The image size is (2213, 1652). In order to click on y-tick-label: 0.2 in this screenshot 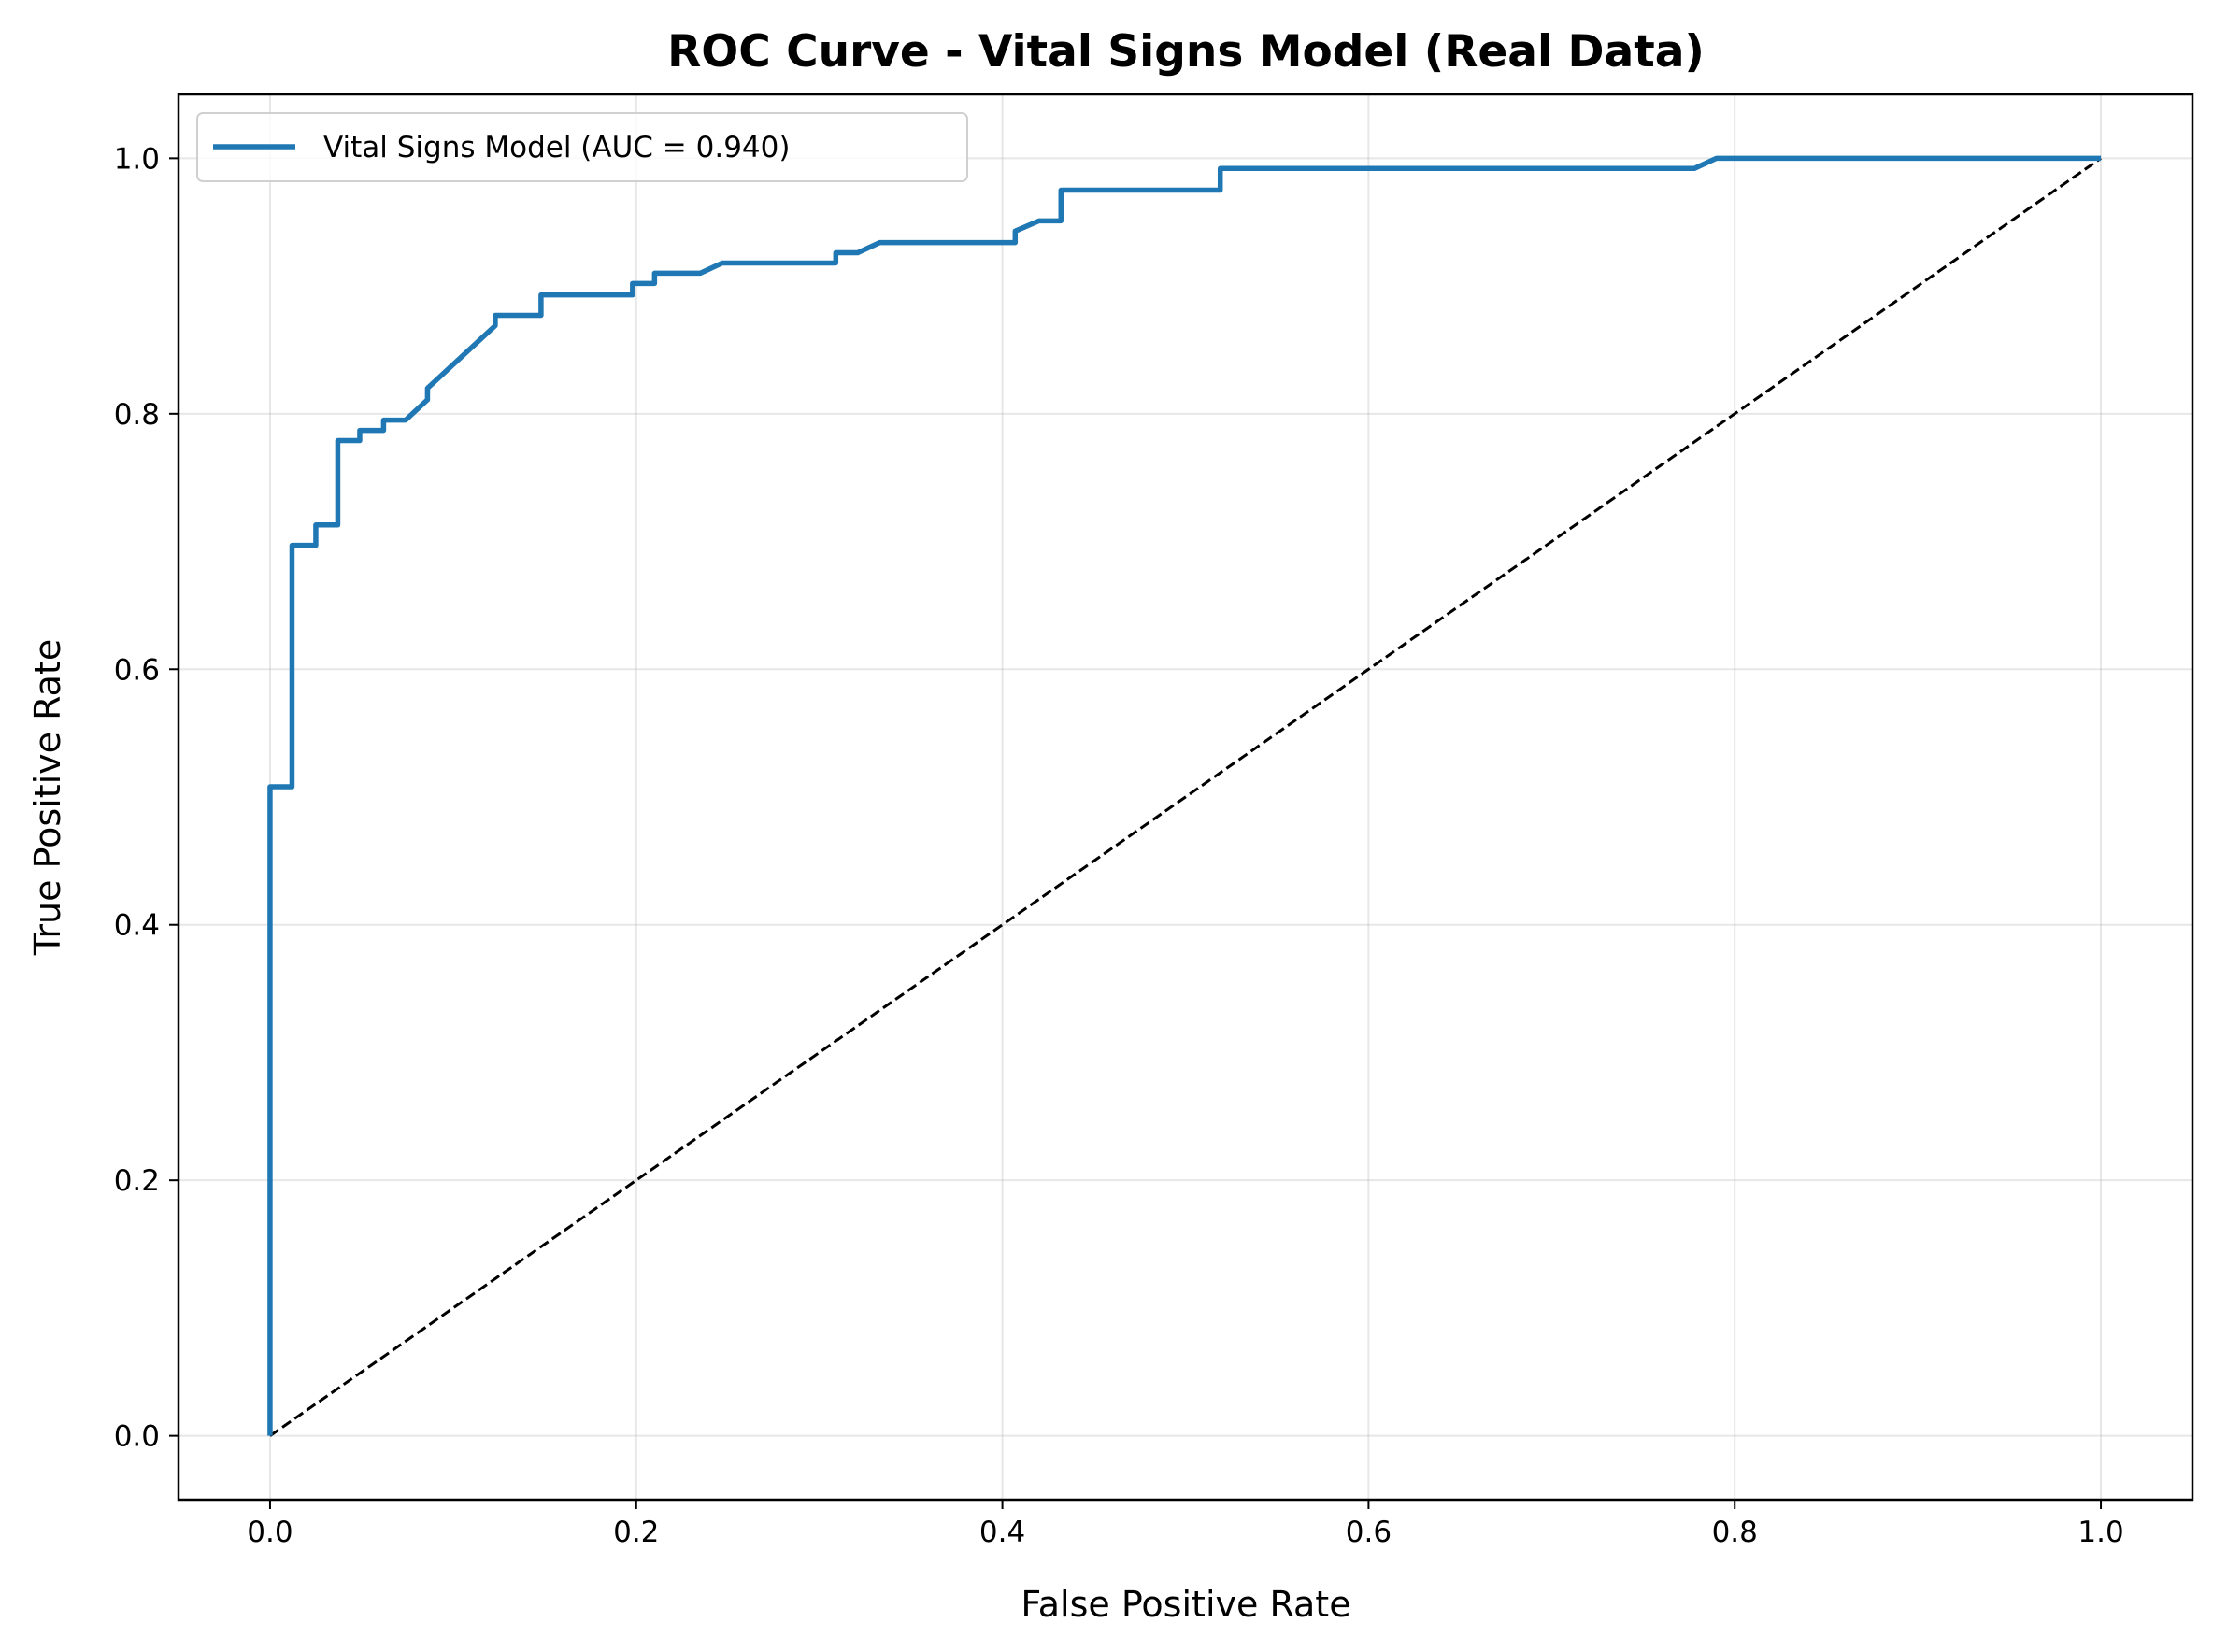, I will do `click(137, 1181)`.